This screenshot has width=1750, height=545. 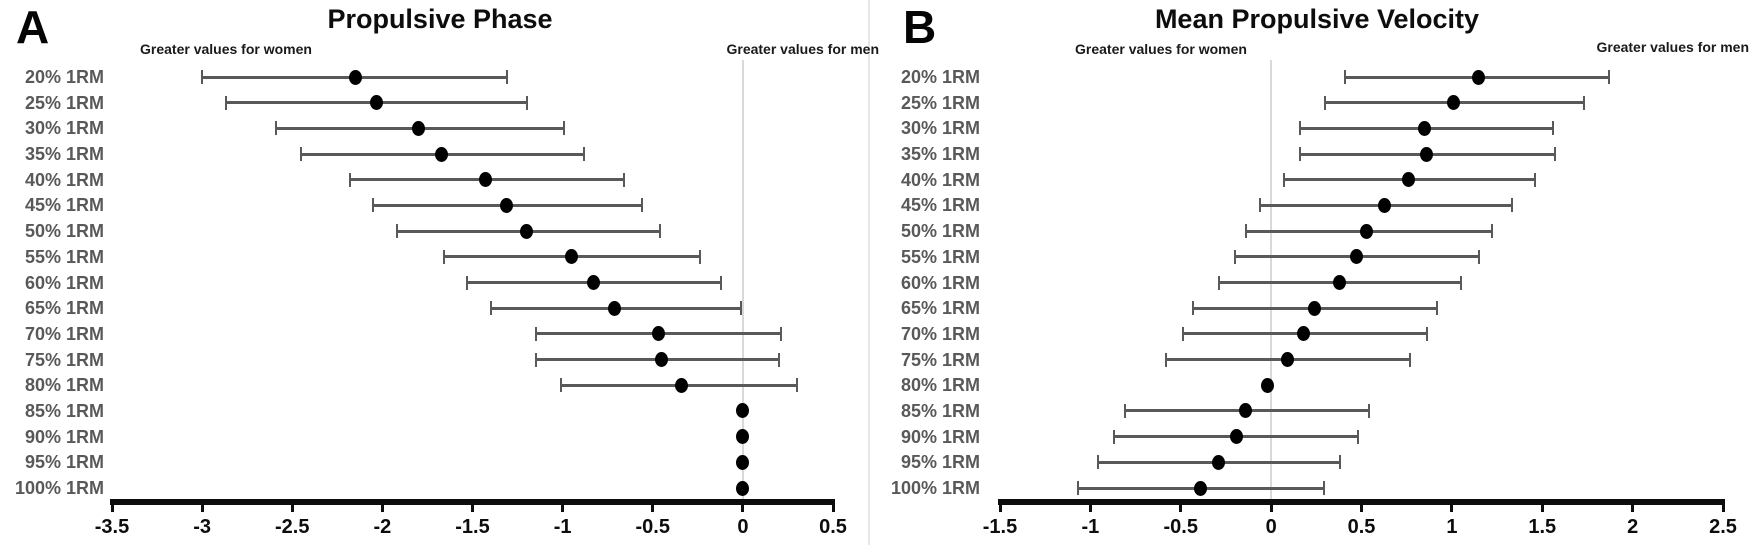 I want to click on x-axis-tick-label: -1, so click(x=562, y=527).